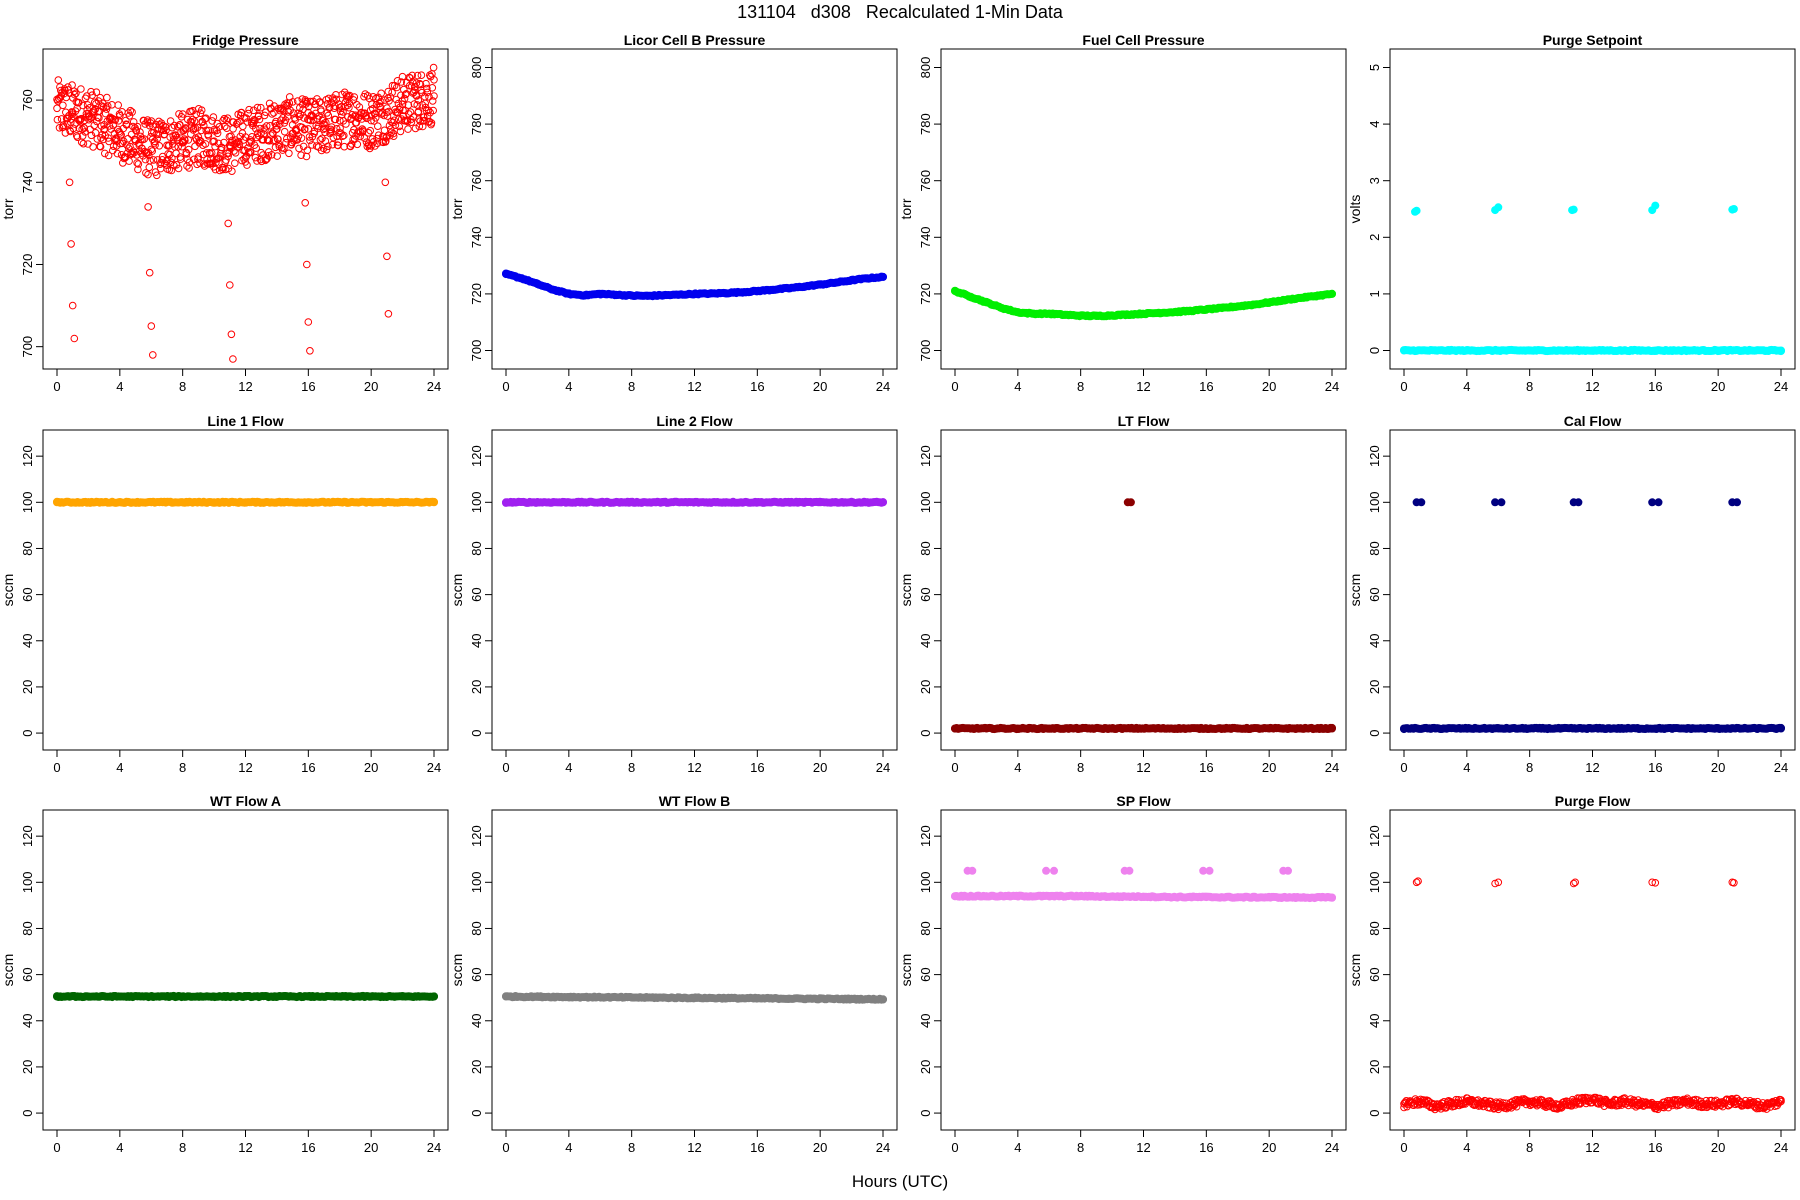 The height and width of the screenshot is (1200, 1800). What do you see at coordinates (434, 386) in the screenshot?
I see `x-tick-label: 24` at bounding box center [434, 386].